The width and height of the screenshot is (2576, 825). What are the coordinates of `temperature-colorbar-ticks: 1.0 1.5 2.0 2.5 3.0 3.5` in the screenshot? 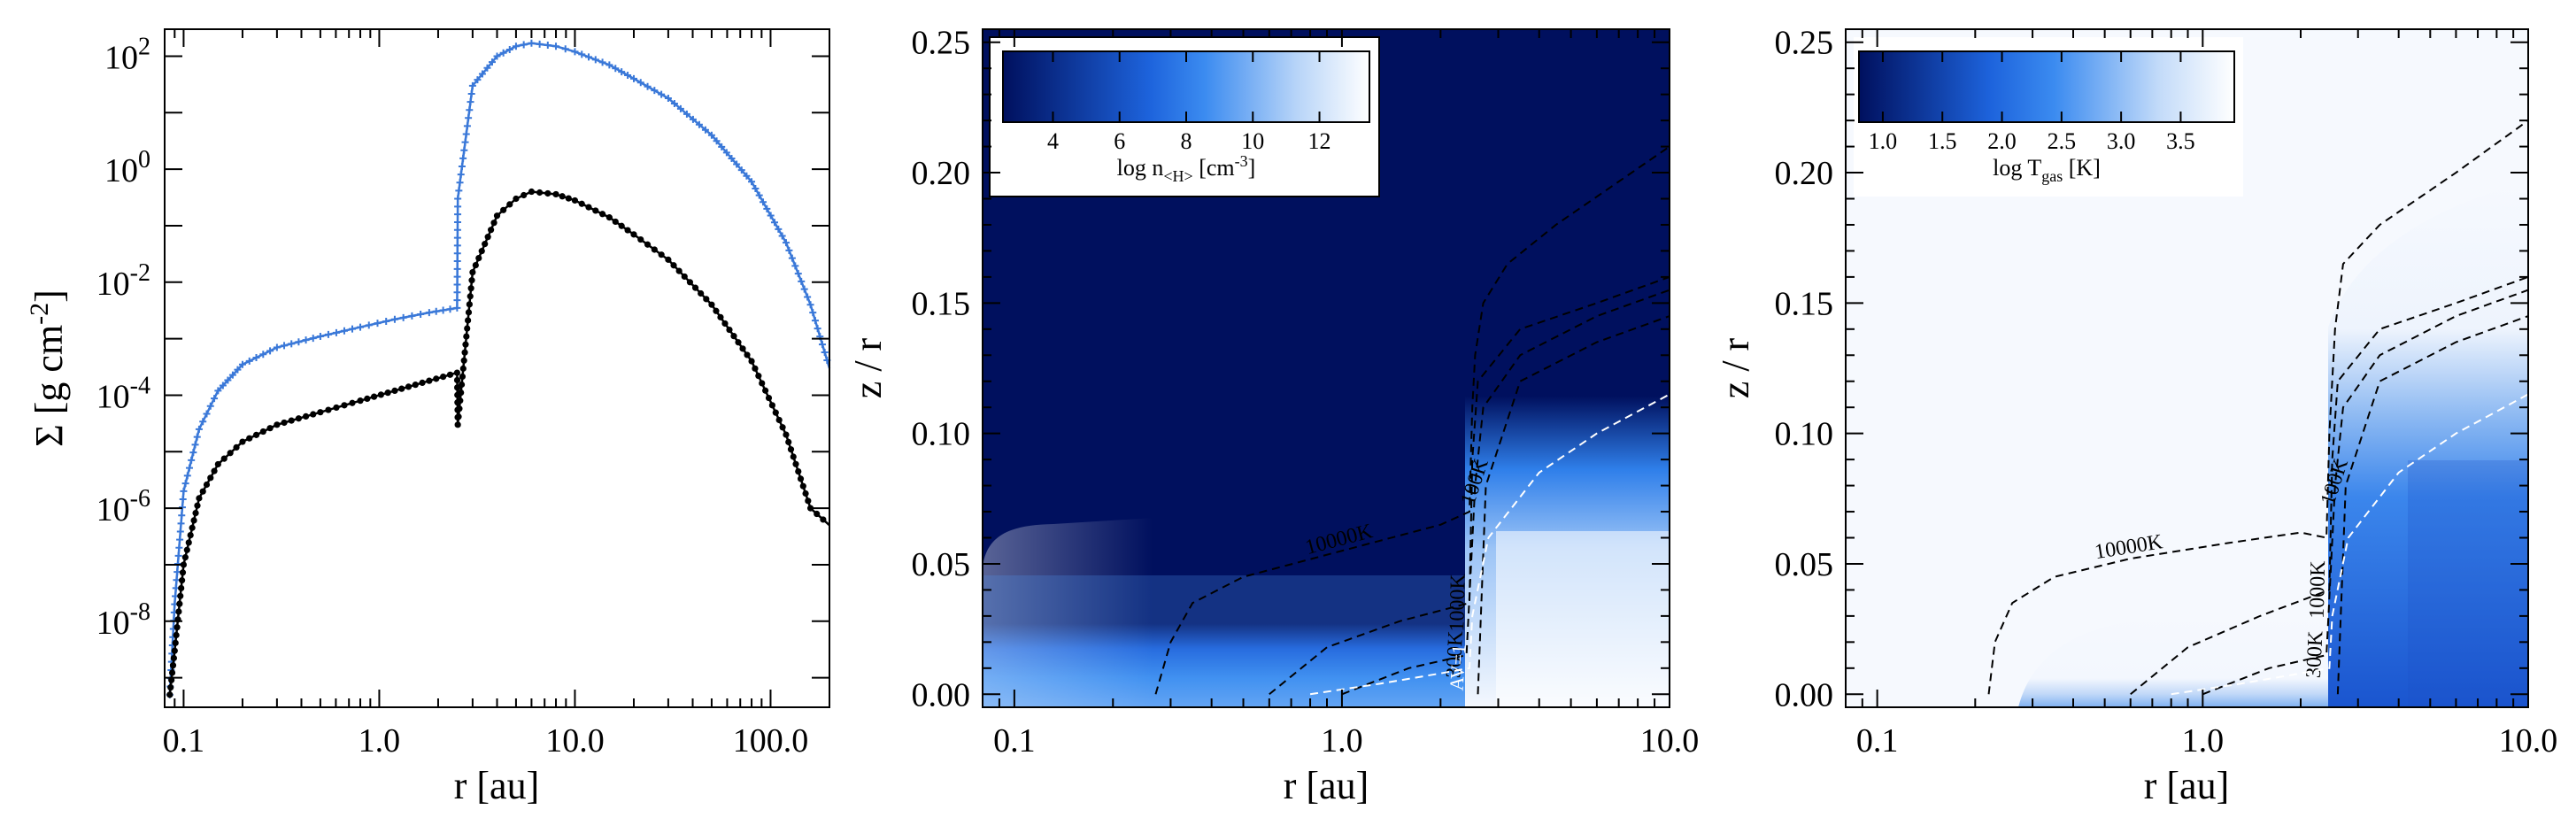 It's located at (2032, 102).